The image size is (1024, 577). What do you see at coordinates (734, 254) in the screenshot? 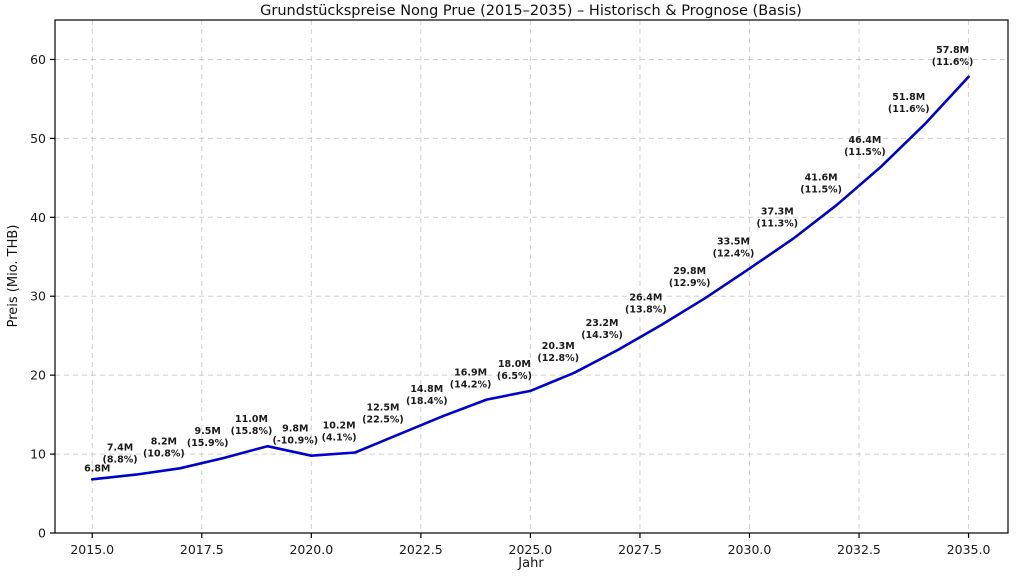
I see `point-growth-label: (12.4%)` at bounding box center [734, 254].